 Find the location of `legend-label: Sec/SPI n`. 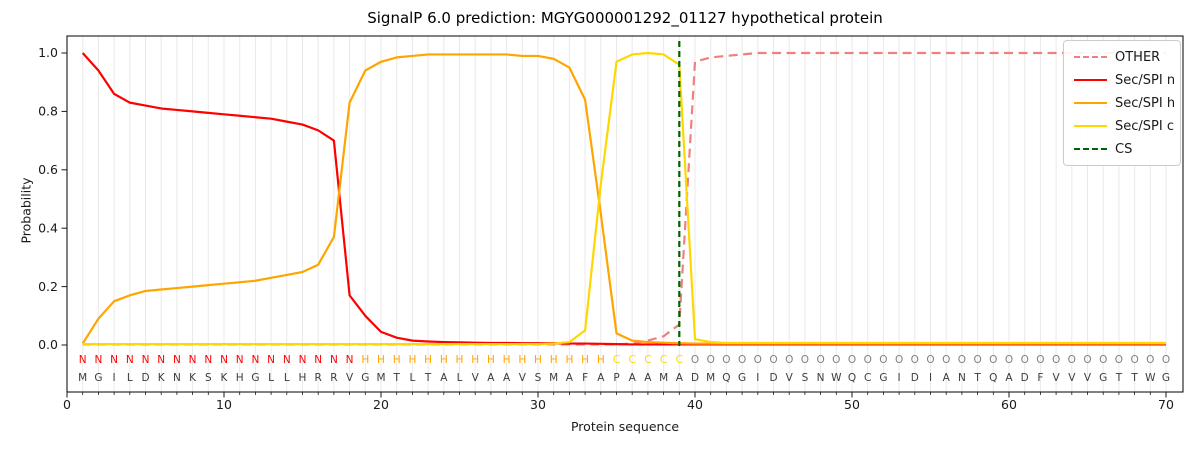

legend-label: Sec/SPI n is located at coordinates (1145, 80).